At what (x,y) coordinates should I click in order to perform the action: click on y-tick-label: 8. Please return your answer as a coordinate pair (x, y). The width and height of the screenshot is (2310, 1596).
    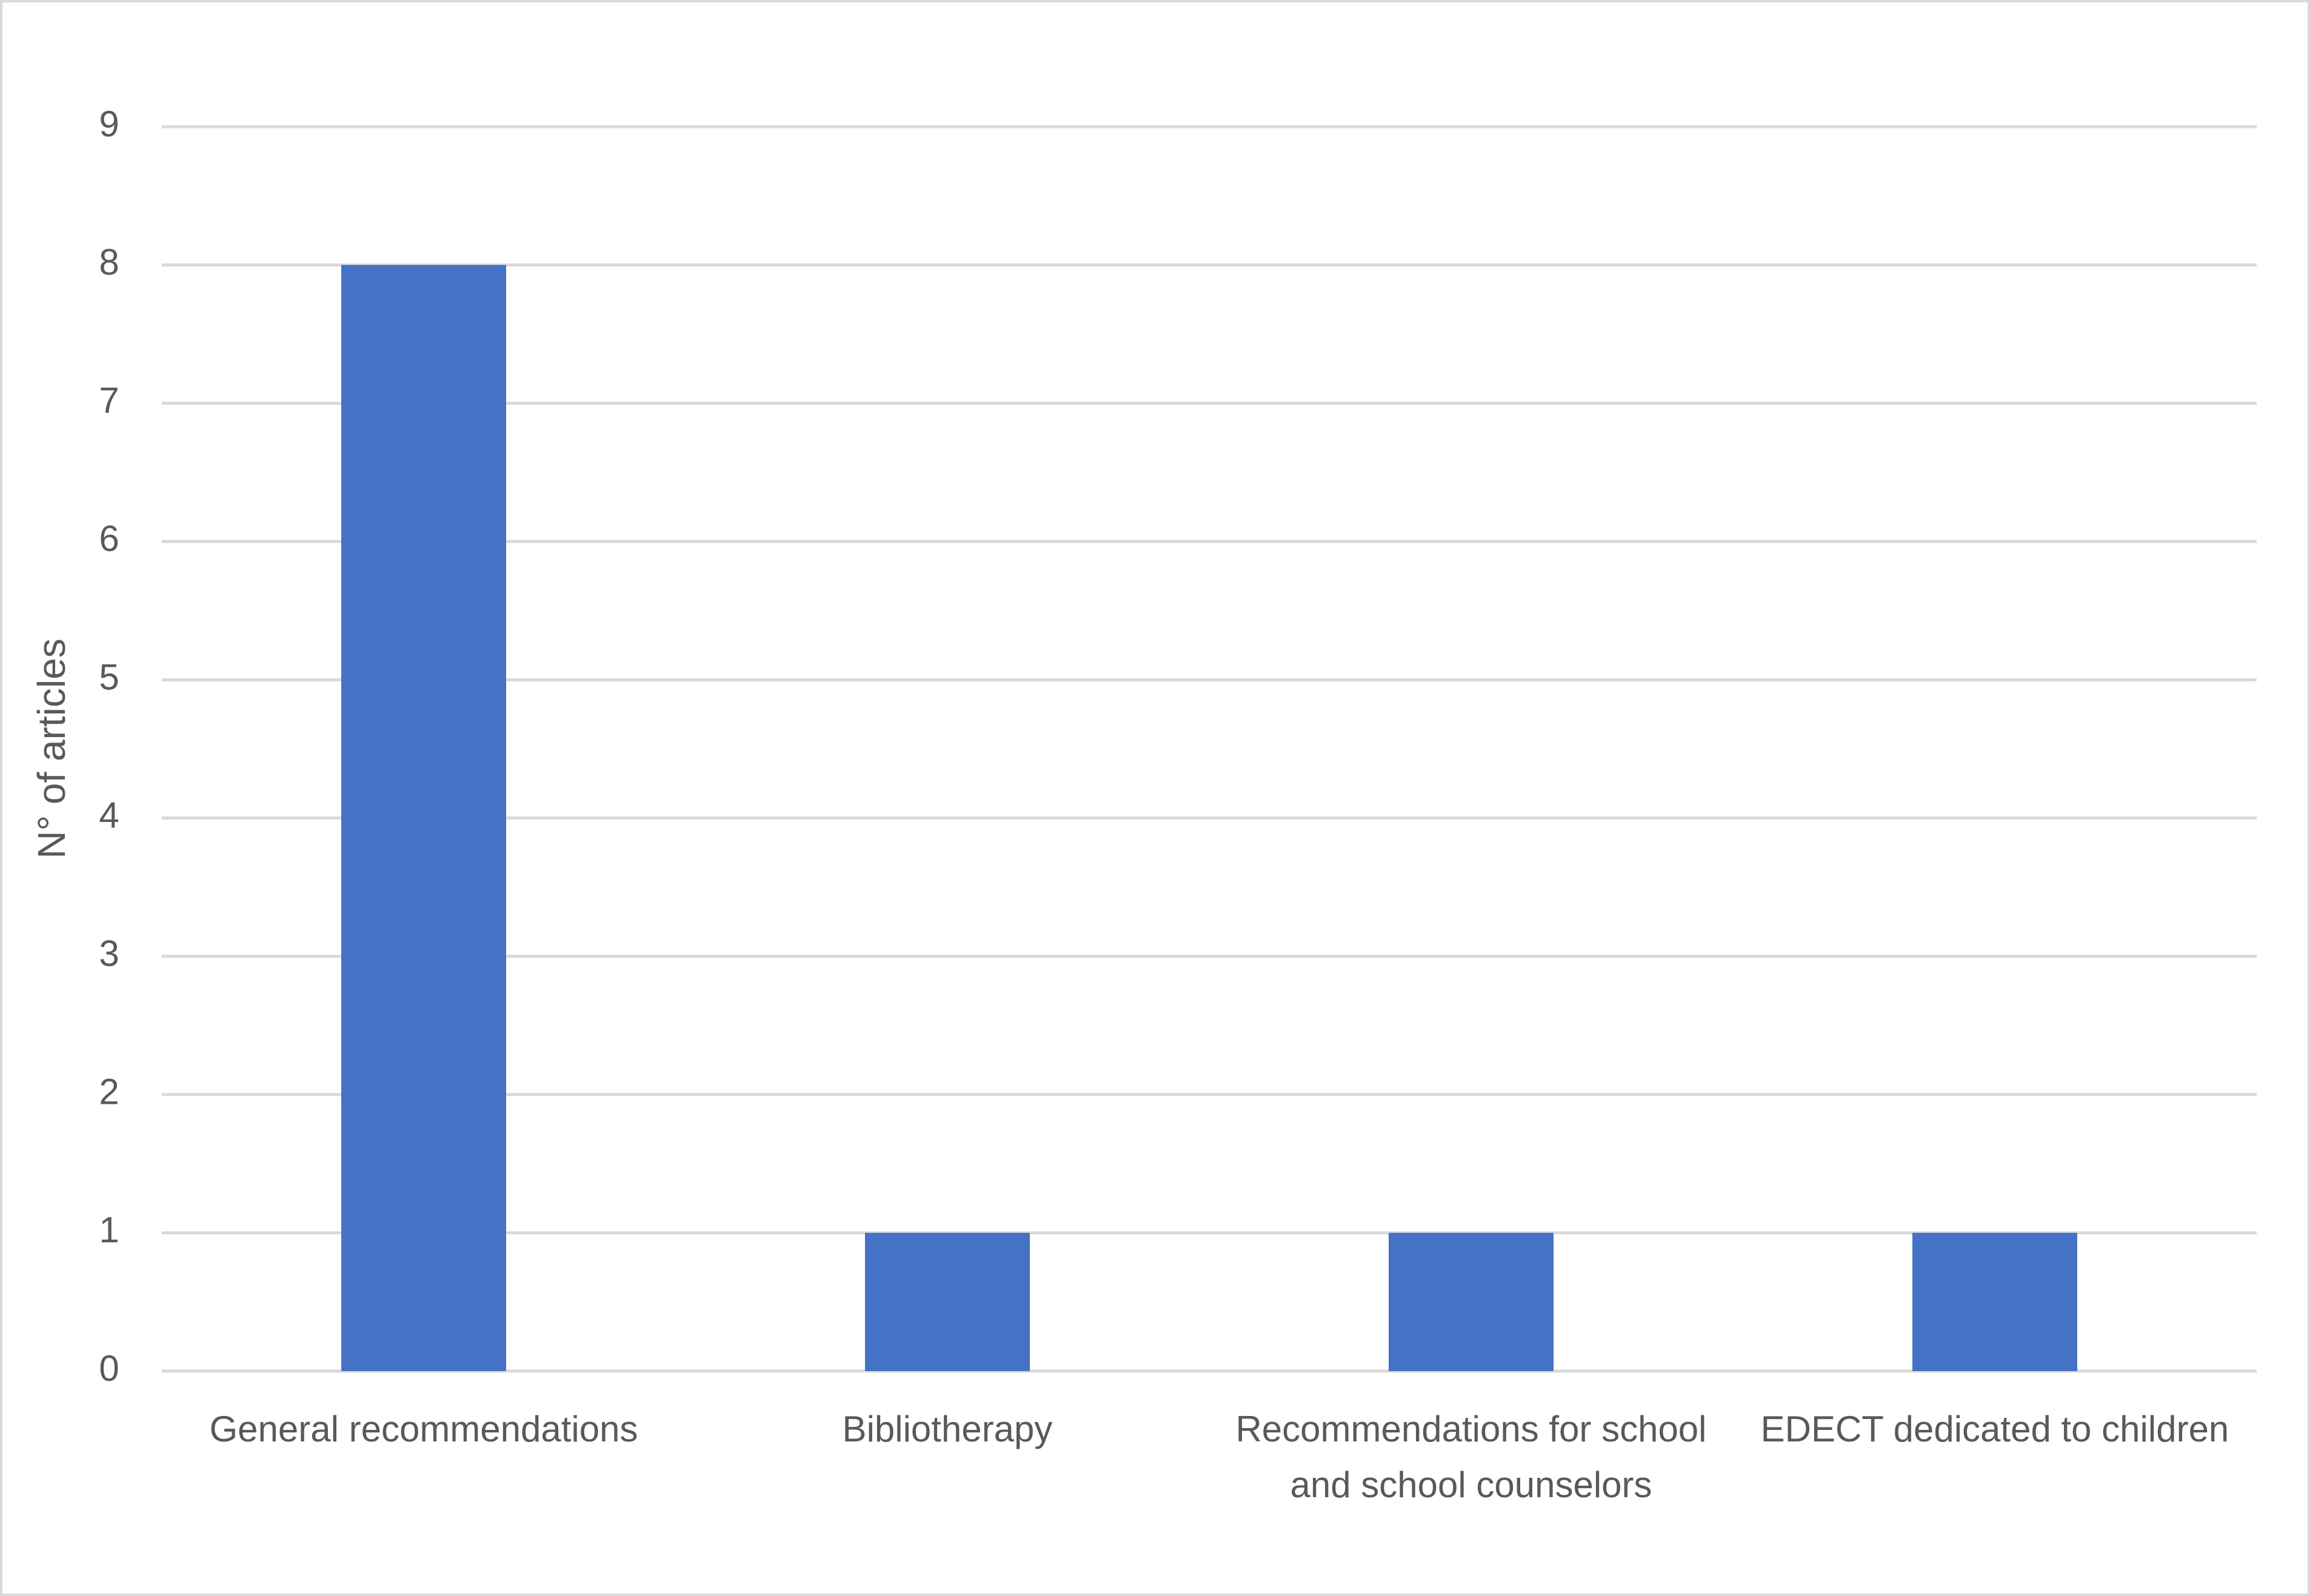
    Looking at the image, I should click on (109, 262).